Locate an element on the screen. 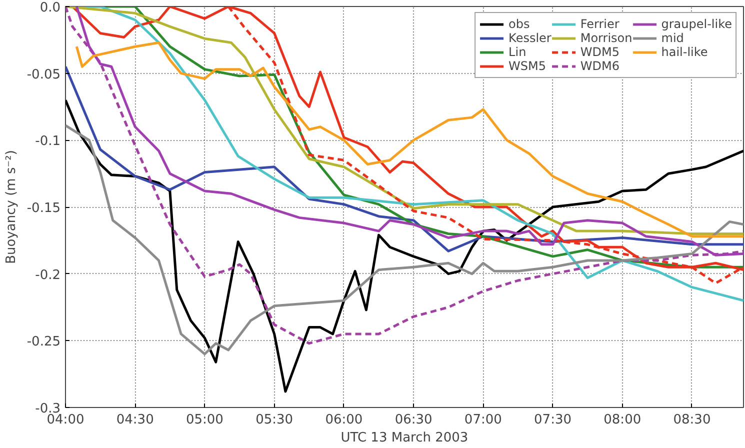 The height and width of the screenshot is (448, 745). x-tick-label: 05:30 is located at coordinates (275, 420).